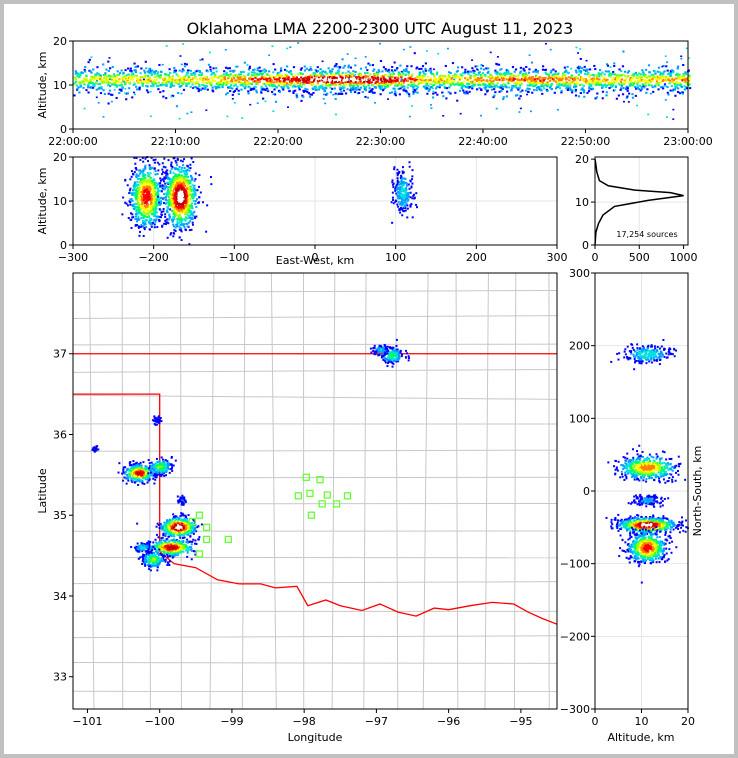 The height and width of the screenshot is (758, 738). I want to click on x-tick-label: 22:10:00, so click(175, 141).